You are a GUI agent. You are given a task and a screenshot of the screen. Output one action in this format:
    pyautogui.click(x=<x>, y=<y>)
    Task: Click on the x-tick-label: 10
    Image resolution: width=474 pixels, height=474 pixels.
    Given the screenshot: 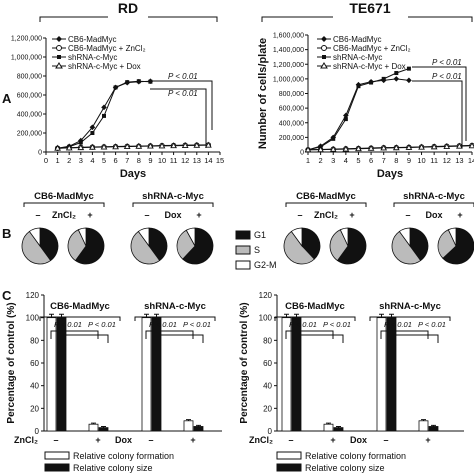 What is the action you would take?
    pyautogui.click(x=421, y=160)
    